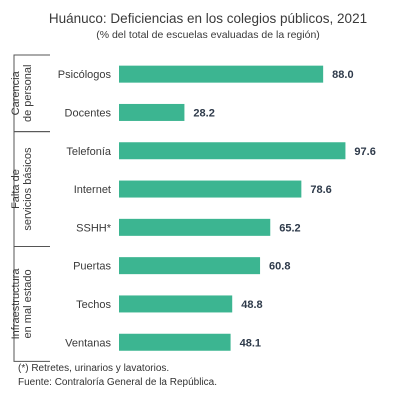 This screenshot has height=412, width=401. I want to click on category-label: Puertas, so click(92, 267).